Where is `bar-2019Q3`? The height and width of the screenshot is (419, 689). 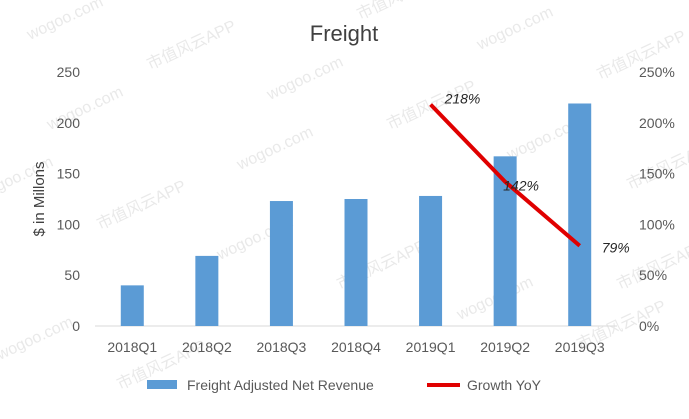
bar-2019Q3 is located at coordinates (580, 214).